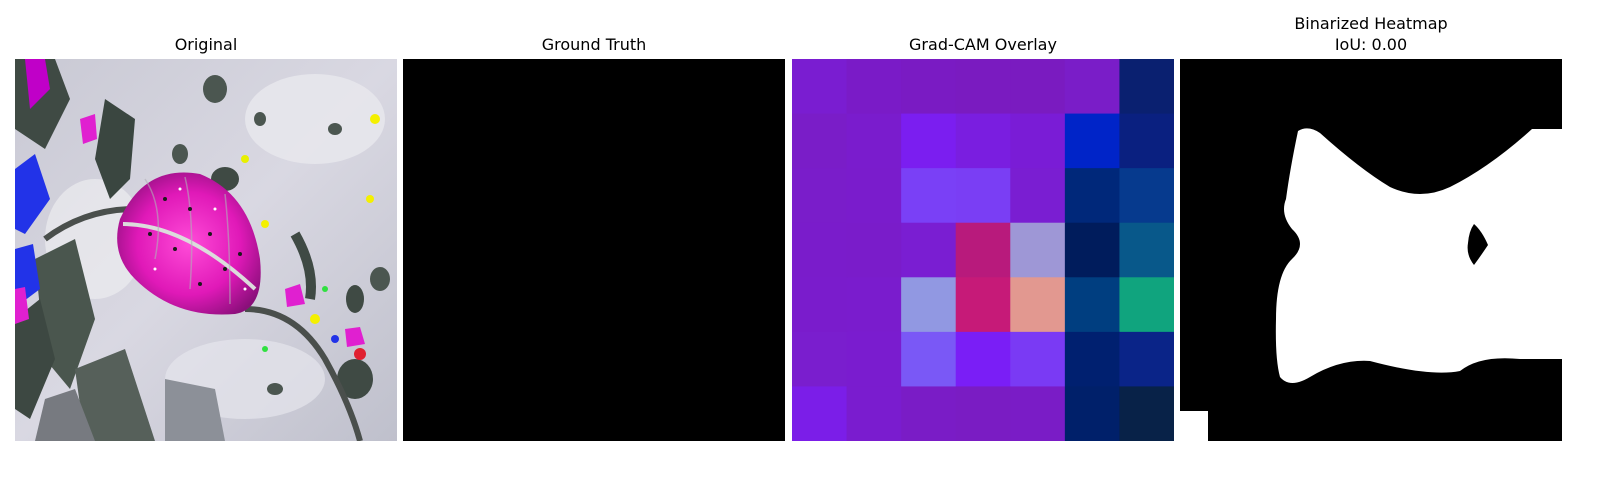 The height and width of the screenshot is (500, 1600). Describe the element at coordinates (1477, 244) in the screenshot. I see `binarized-hole` at that location.